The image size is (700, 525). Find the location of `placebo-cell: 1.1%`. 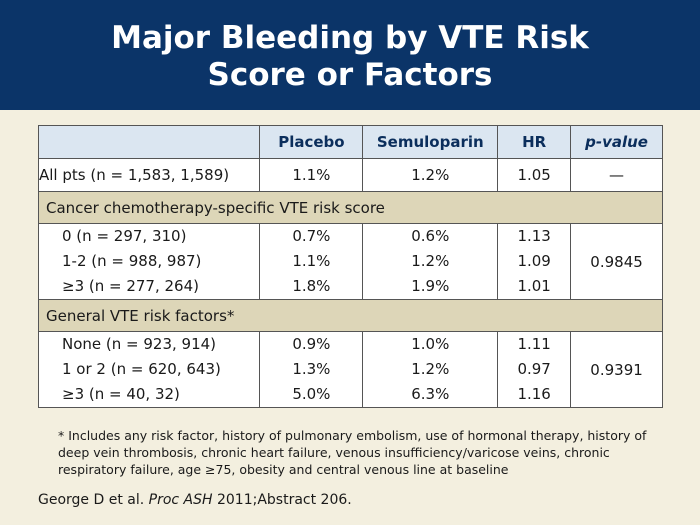

placebo-cell: 1.1% is located at coordinates (311, 175).